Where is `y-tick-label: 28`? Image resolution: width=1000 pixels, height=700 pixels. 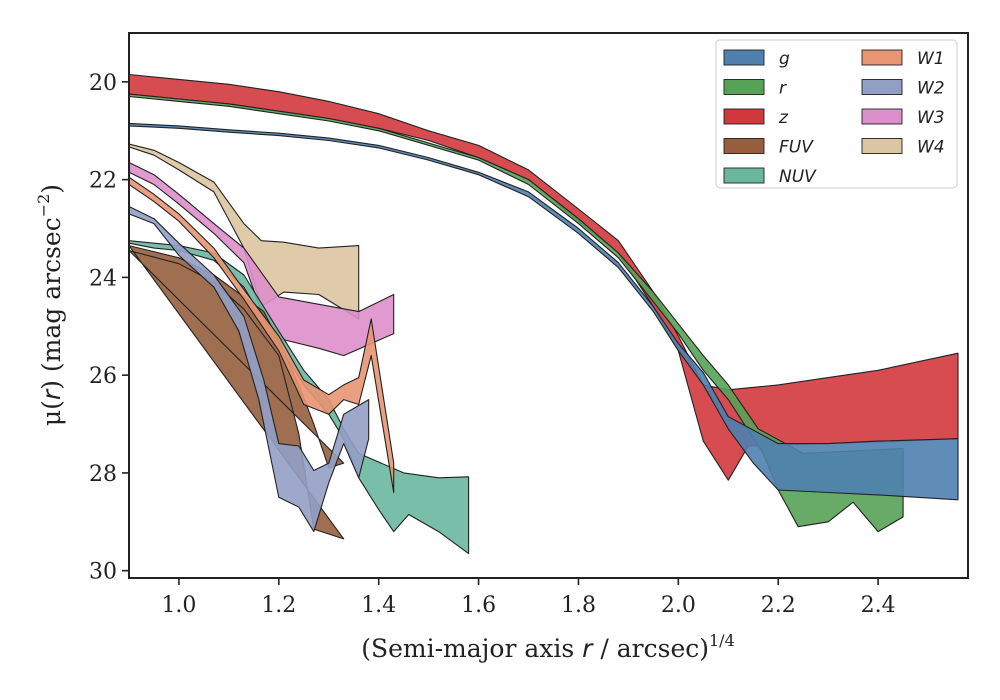
y-tick-label: 28 is located at coordinates (103, 474).